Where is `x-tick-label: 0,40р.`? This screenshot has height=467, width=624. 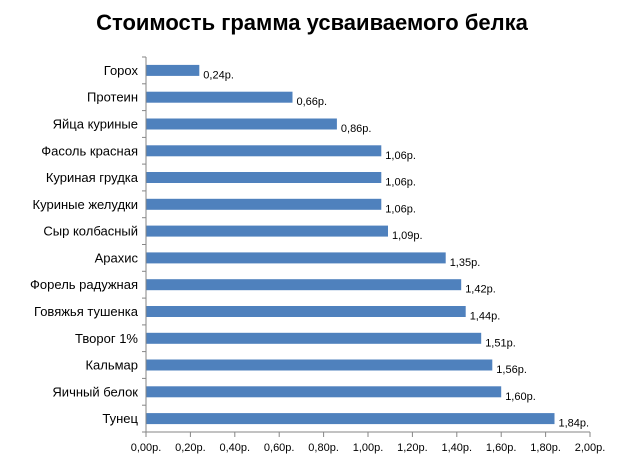 x-tick-label: 0,40р. is located at coordinates (235, 448).